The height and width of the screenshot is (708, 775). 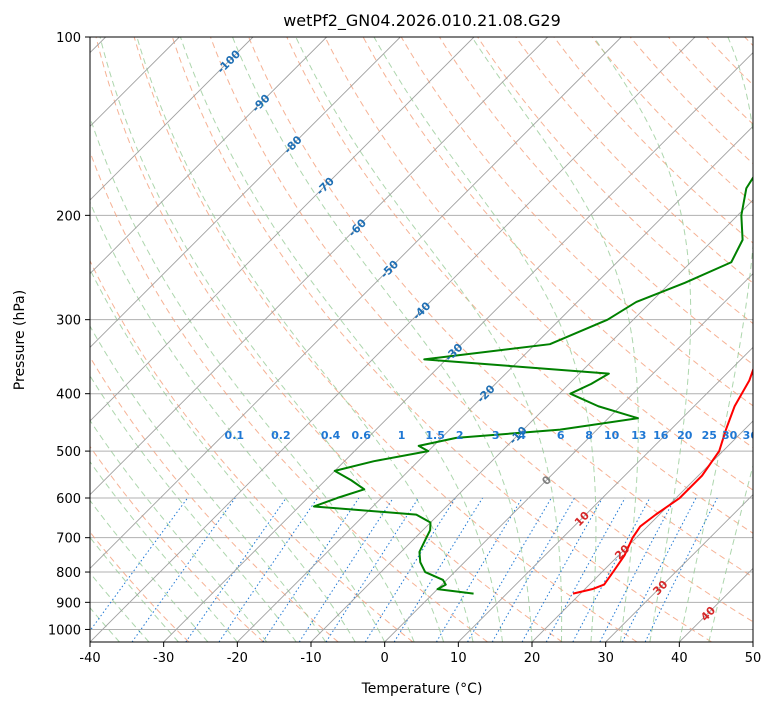 What do you see at coordinates (496, 435) in the screenshot?
I see `mixing-ratio-label: 3` at bounding box center [496, 435].